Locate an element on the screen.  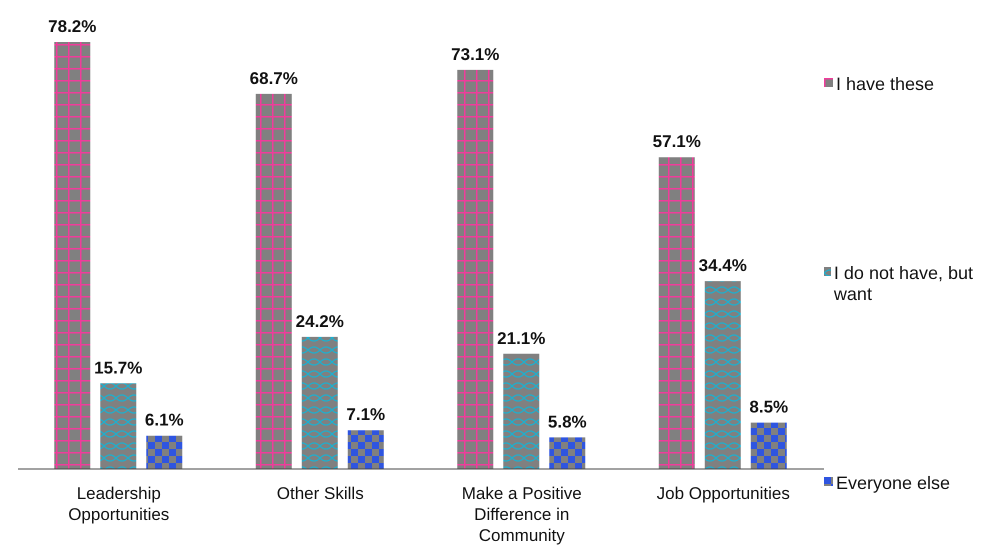
data-label: 8.5% is located at coordinates (768, 407).